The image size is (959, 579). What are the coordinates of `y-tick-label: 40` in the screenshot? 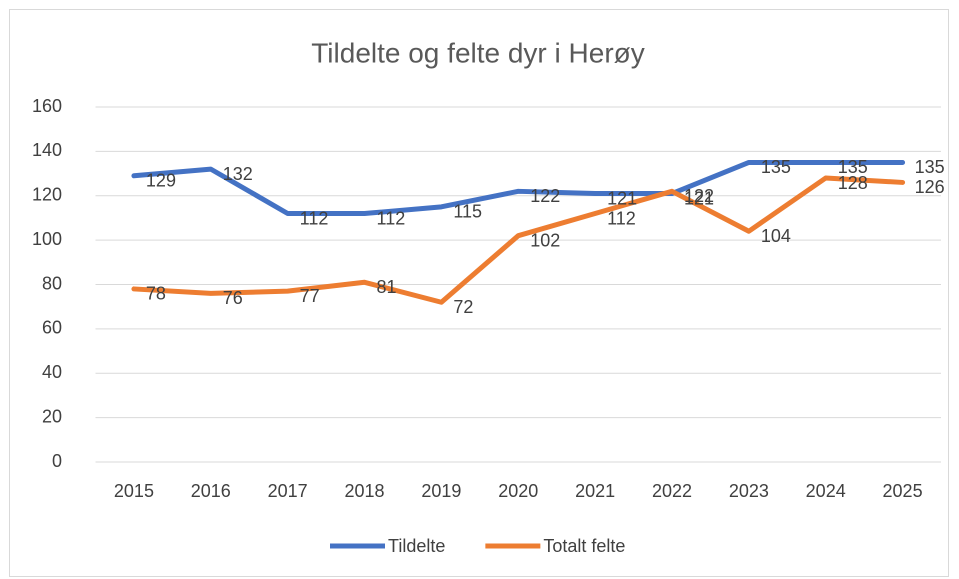 It's located at (52, 372).